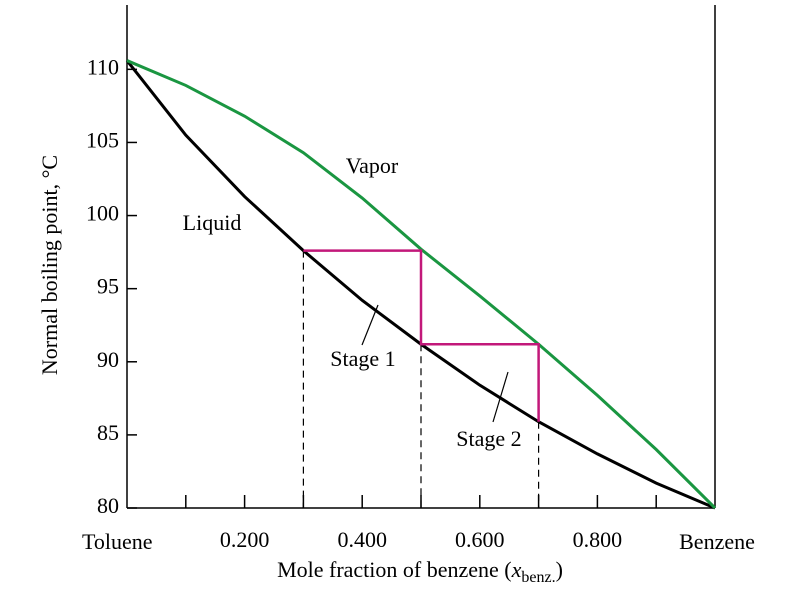  Describe the element at coordinates (559, 569) in the screenshot. I see `x-axis-title-close: )` at that location.